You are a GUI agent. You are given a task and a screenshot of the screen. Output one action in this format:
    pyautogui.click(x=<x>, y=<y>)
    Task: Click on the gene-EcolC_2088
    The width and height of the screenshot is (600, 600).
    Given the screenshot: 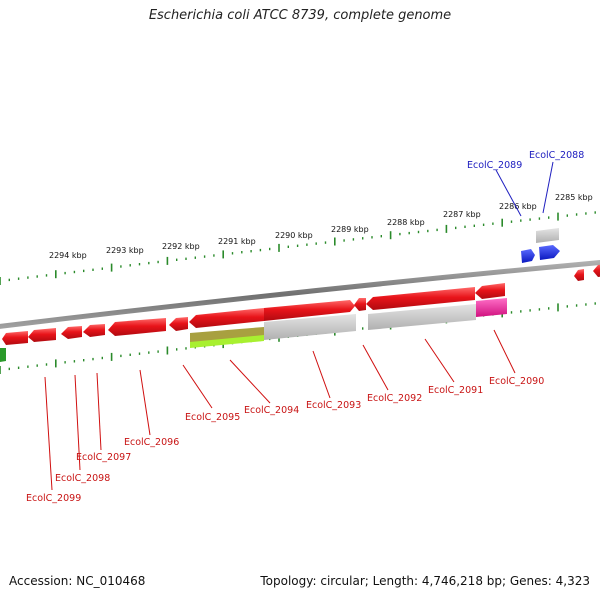 What is the action you would take?
    pyautogui.click(x=549, y=252)
    